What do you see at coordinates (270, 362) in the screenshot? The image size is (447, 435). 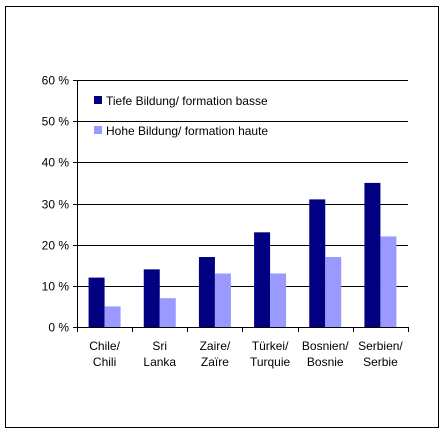 I see `x-tick-label: Turquie` at bounding box center [270, 362].